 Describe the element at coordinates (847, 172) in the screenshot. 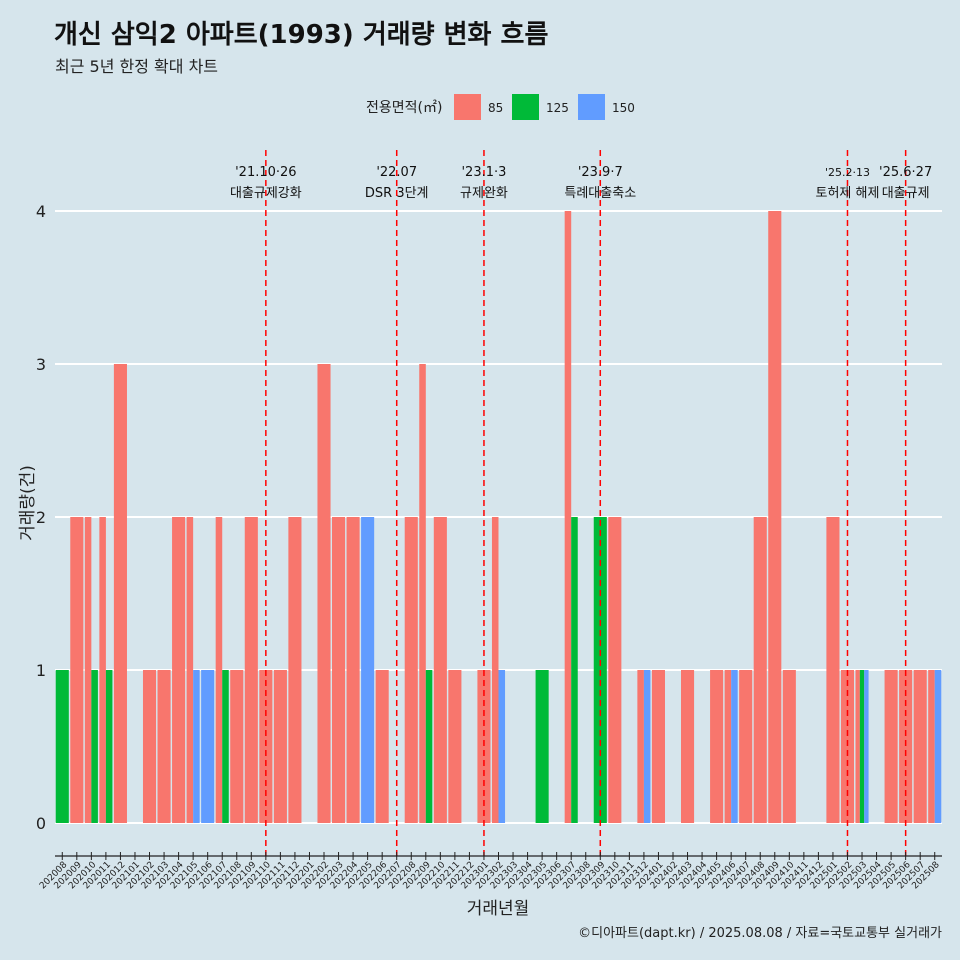

I see `event-date: '25.2·13` at that location.